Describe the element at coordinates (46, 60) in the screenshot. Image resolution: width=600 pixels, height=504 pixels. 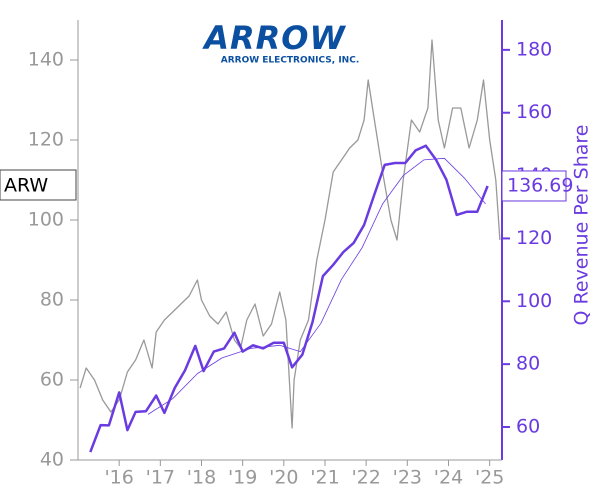
I see `y-tick-label: 140` at that location.